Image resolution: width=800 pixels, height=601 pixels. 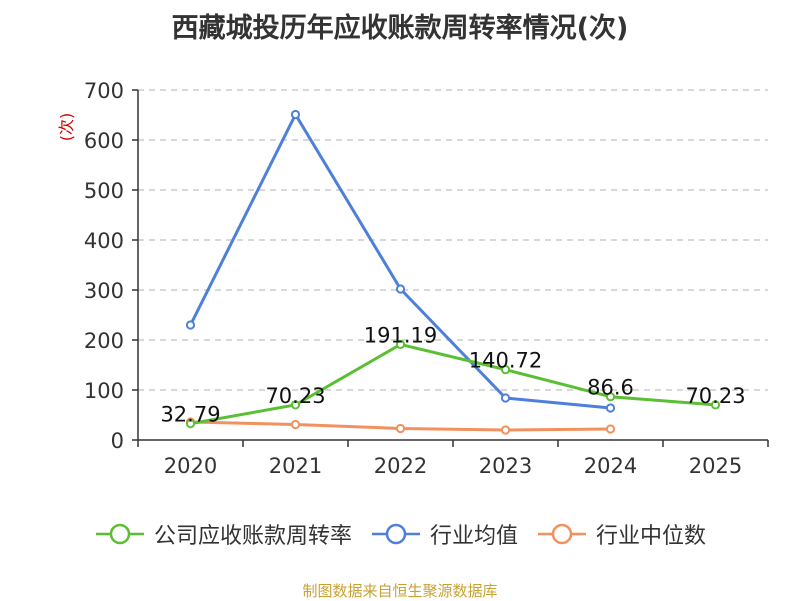 I want to click on legend: 公司应收账款周转率 行业均值 行业中位数, so click(x=400, y=534).